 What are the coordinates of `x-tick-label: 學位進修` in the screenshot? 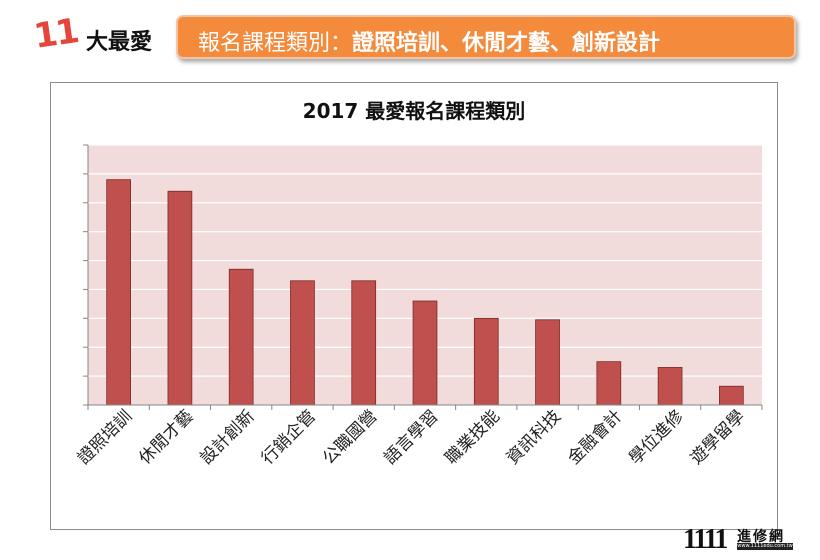 It's located at (656, 437).